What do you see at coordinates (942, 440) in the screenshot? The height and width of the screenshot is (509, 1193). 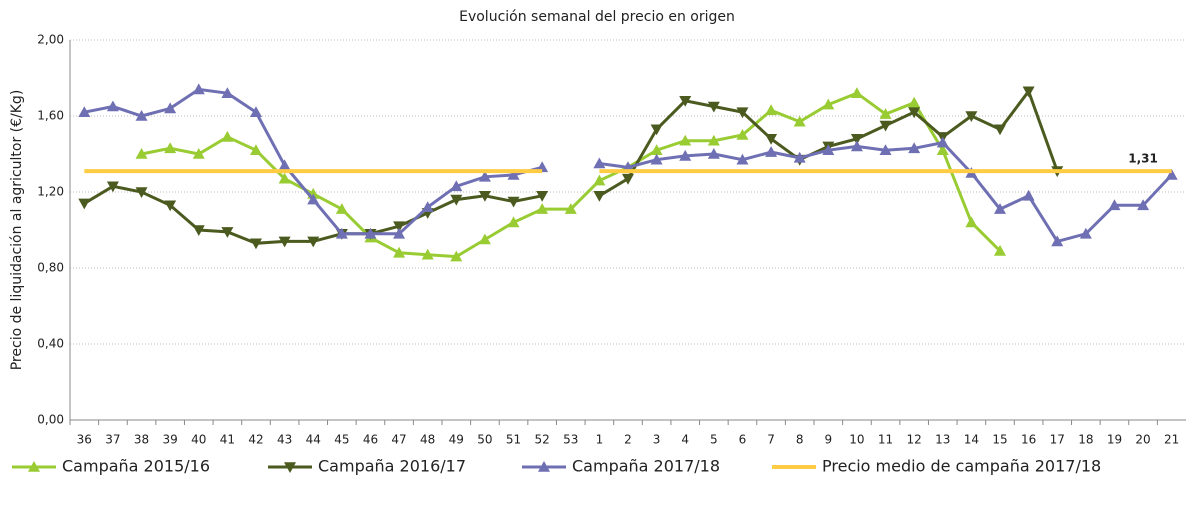 I see `x-tick-label: 13` at bounding box center [942, 440].